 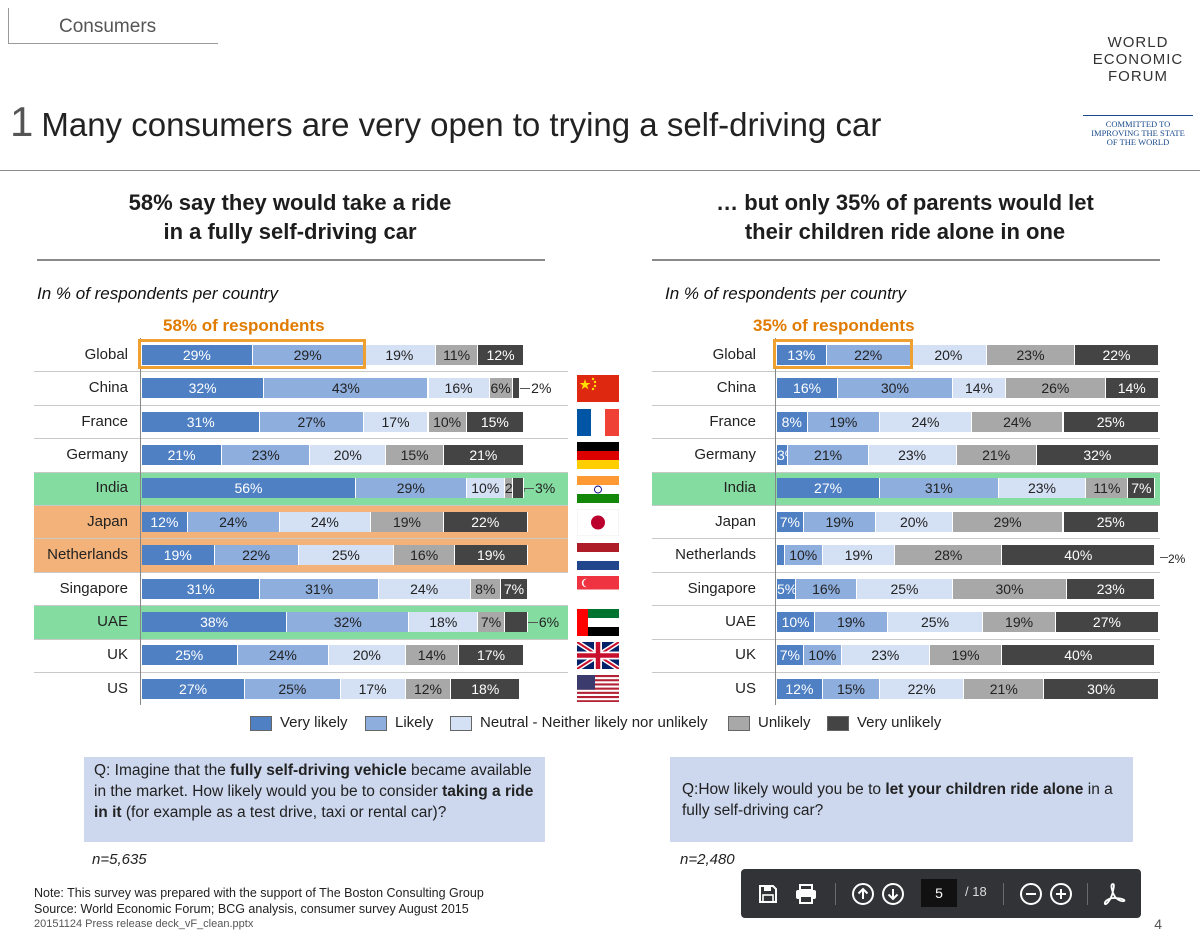 What do you see at coordinates (346, 388) in the screenshot?
I see `bar-segment: 43%` at bounding box center [346, 388].